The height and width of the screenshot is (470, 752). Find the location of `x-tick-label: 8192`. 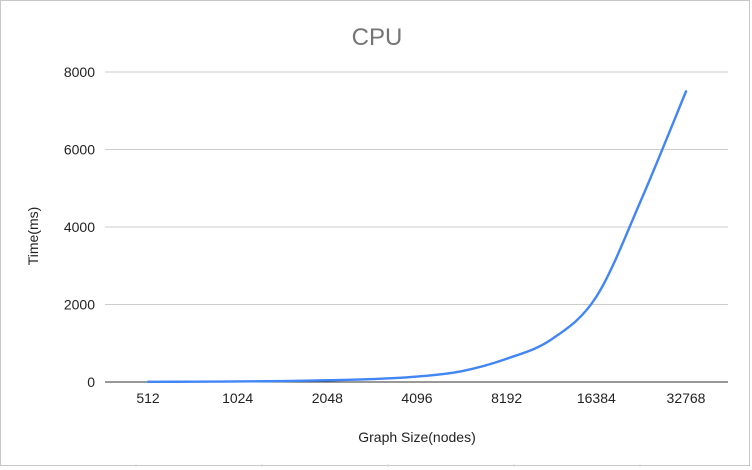

x-tick-label: 8192 is located at coordinates (506, 398).